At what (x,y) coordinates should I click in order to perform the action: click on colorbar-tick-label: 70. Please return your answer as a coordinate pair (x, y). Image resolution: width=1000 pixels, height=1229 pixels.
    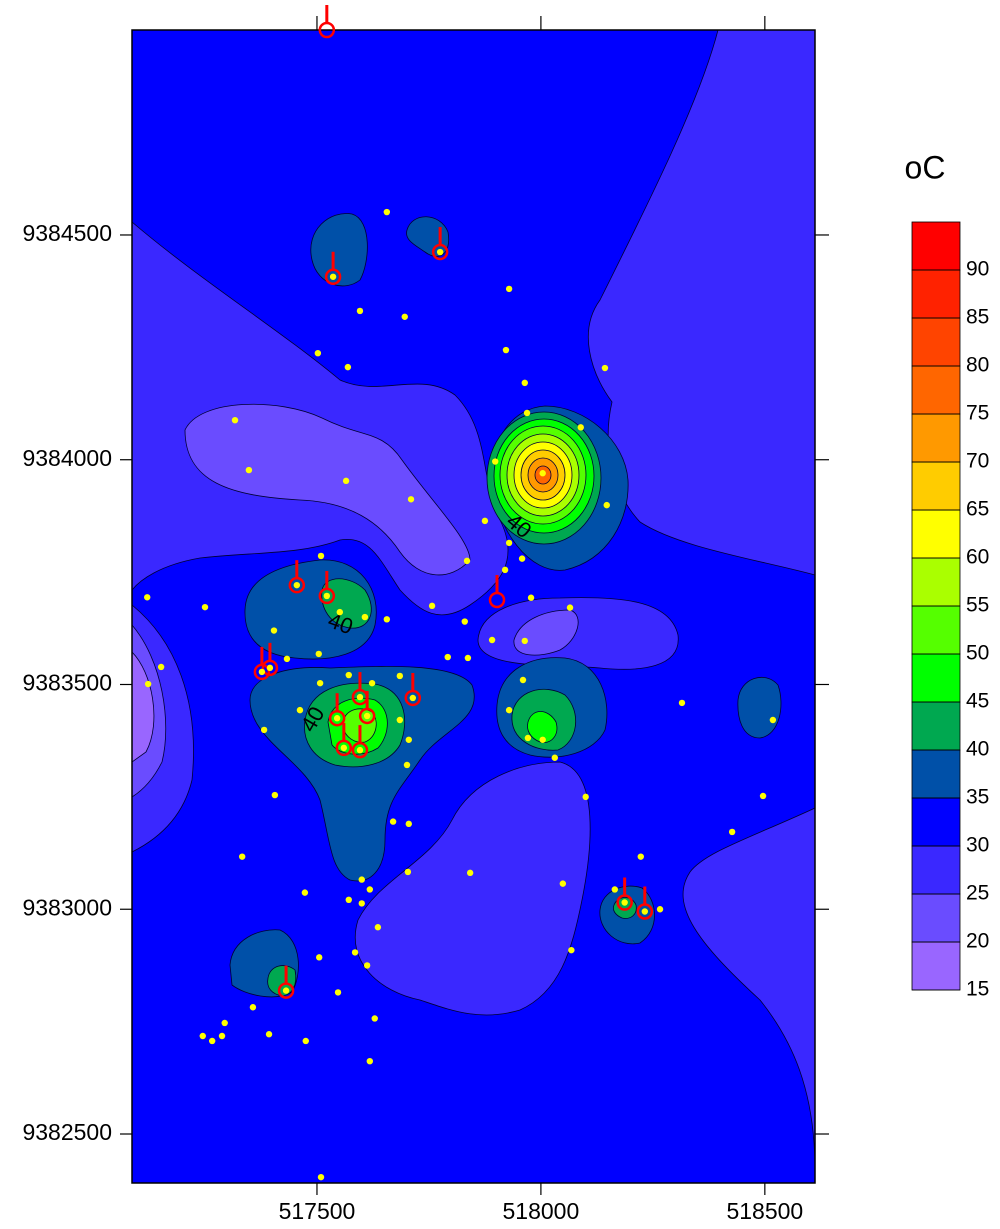
    Looking at the image, I should click on (977, 461).